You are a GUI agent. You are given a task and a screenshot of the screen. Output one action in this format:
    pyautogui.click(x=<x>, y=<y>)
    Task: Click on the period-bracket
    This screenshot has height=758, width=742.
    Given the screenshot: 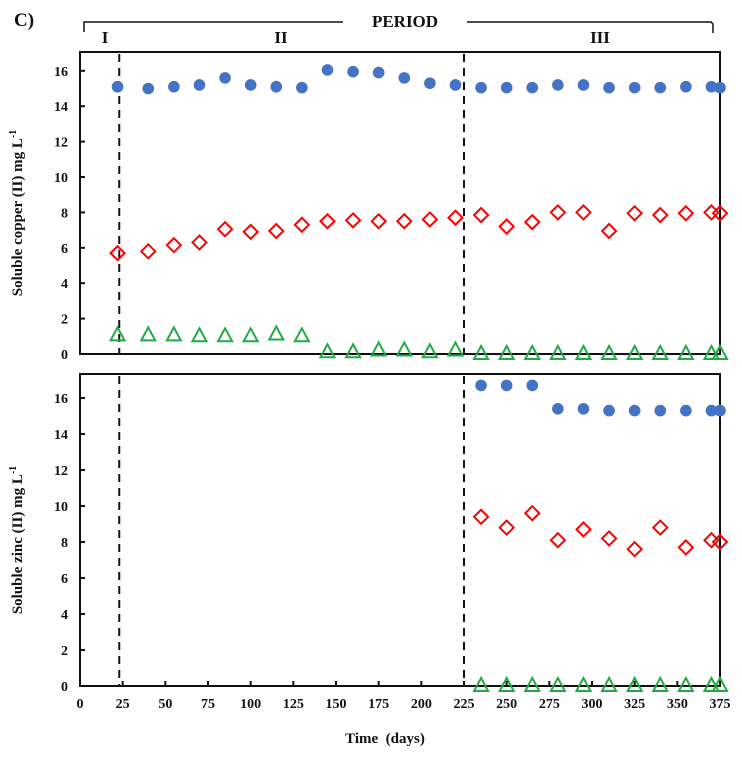 What is the action you would take?
    pyautogui.click(x=398, y=27)
    